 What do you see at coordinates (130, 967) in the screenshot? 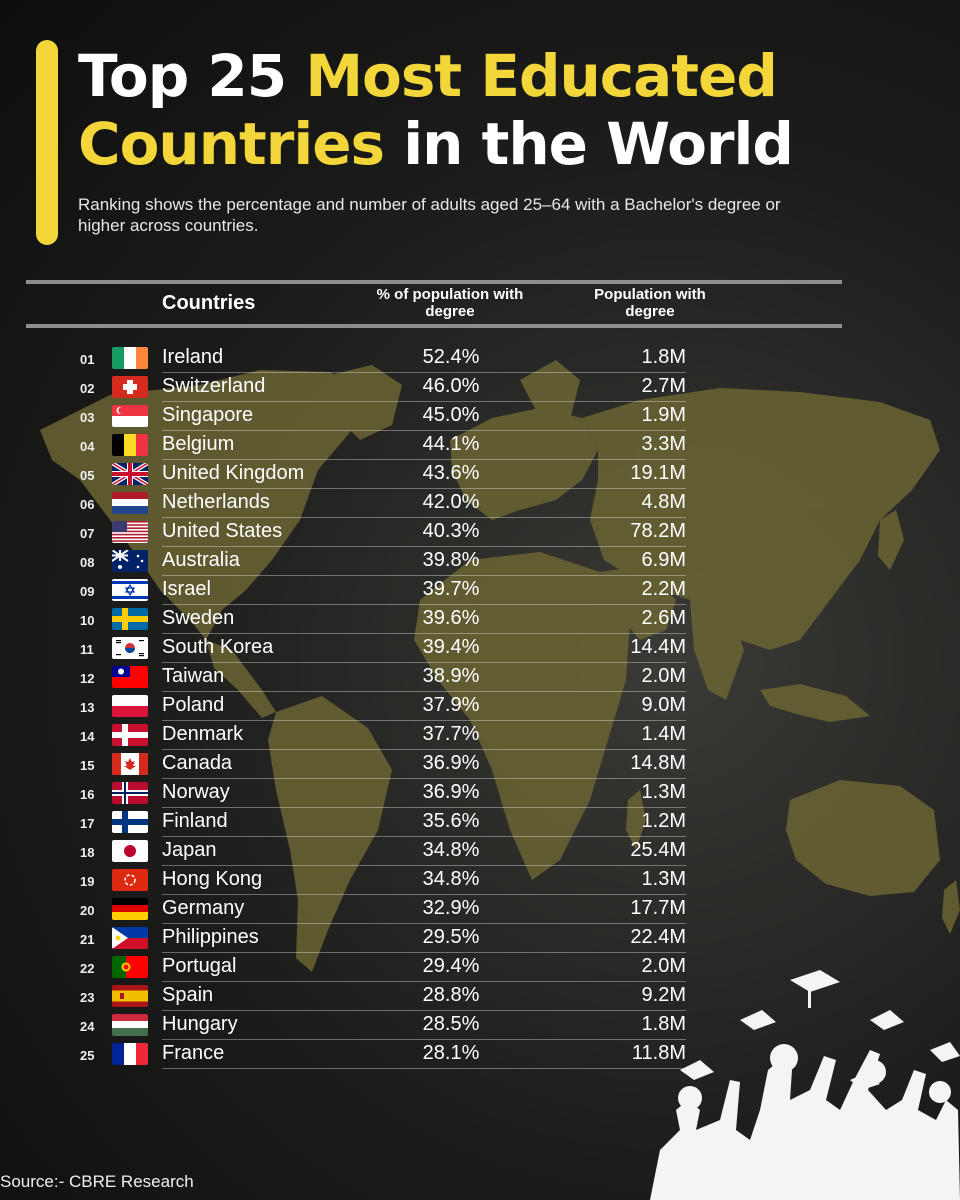
I see `portugal-flag-icon` at bounding box center [130, 967].